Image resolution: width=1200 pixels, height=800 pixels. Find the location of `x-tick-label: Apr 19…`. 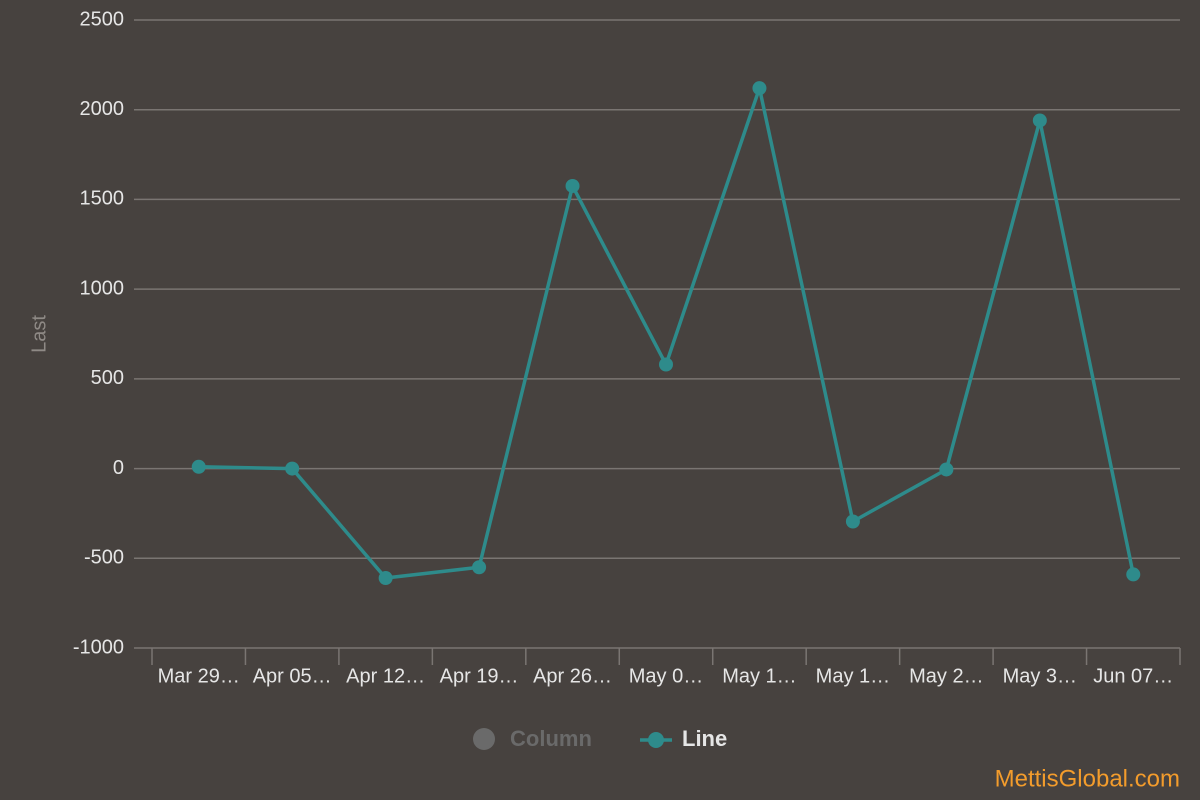

x-tick-label: Apr 19… is located at coordinates (479, 676).